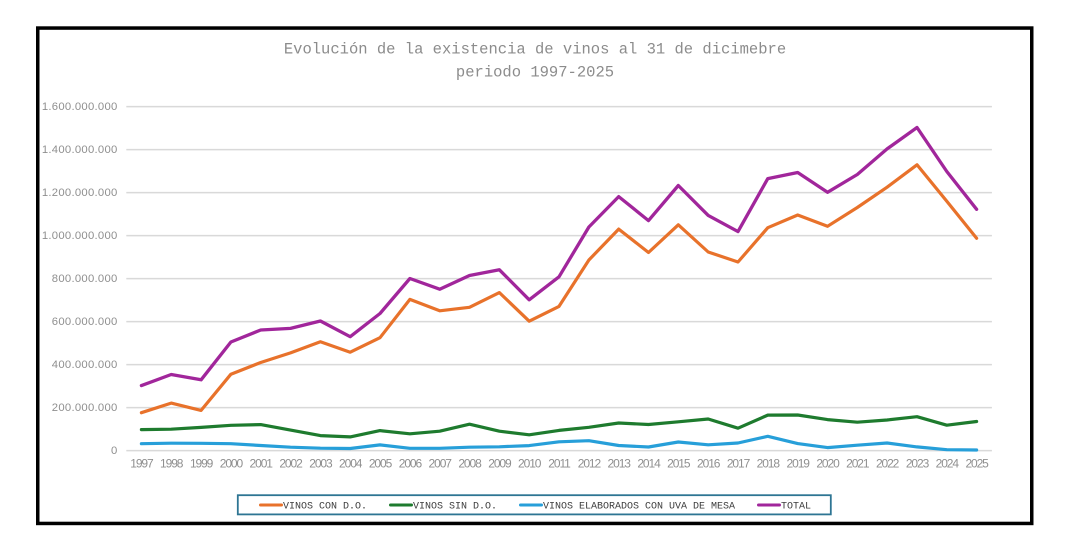  I want to click on svg-text: 2022, so click(888, 464).